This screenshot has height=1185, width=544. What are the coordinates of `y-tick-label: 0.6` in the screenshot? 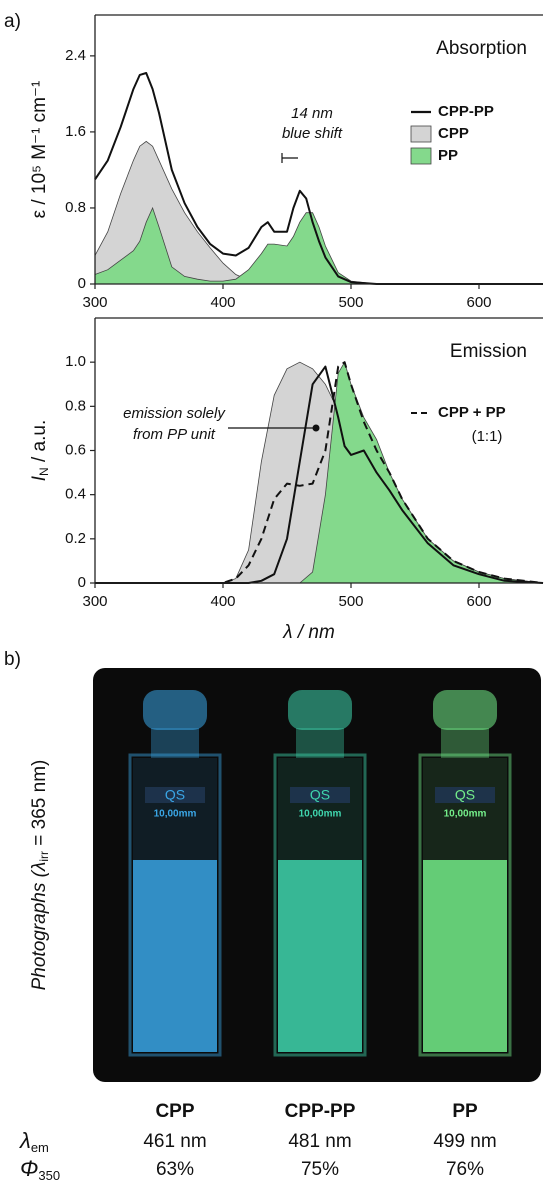 It's located at (75, 449).